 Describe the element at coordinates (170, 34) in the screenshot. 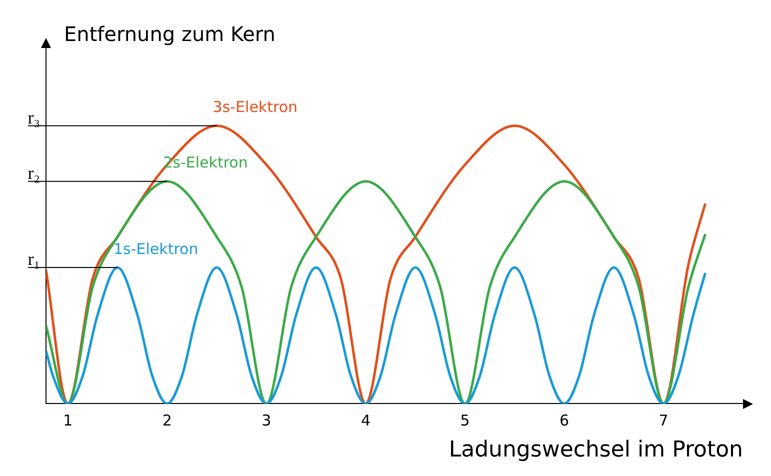

I see `y-axis-title: Entfernung zum Kern` at that location.